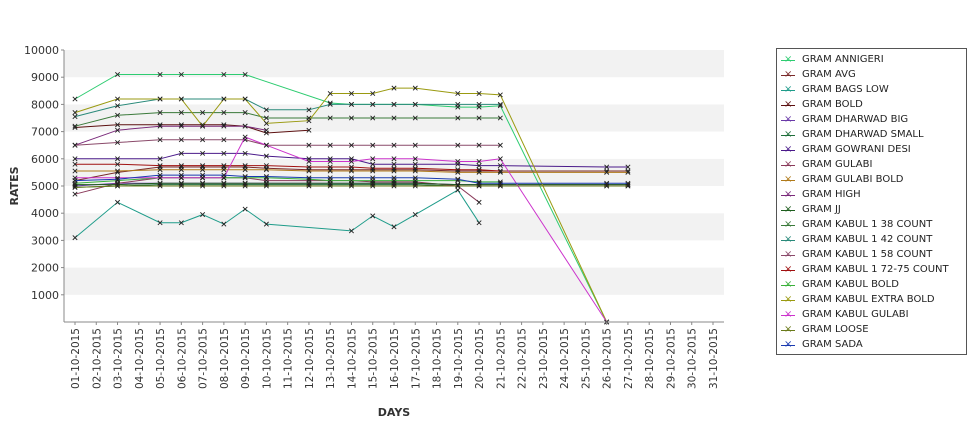  What do you see at coordinates (352, 358) in the screenshot?
I see `x-tick-label: 14-10-2015` at bounding box center [352, 358].